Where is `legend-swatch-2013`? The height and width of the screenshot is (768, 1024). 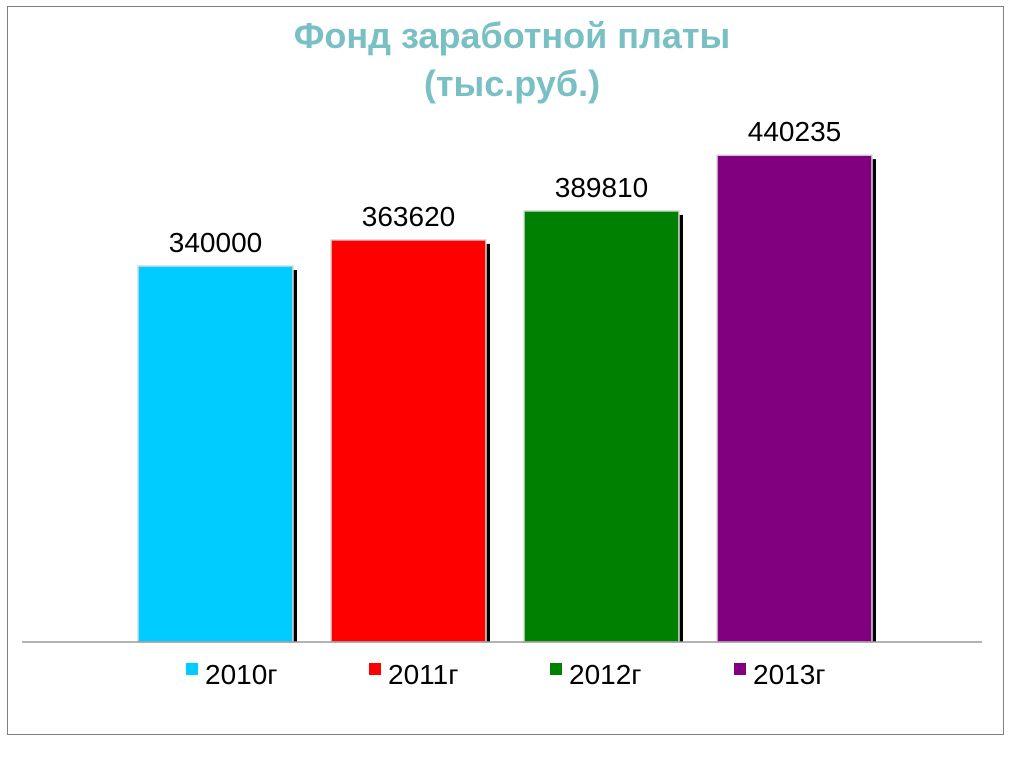
legend-swatch-2013 is located at coordinates (740, 669).